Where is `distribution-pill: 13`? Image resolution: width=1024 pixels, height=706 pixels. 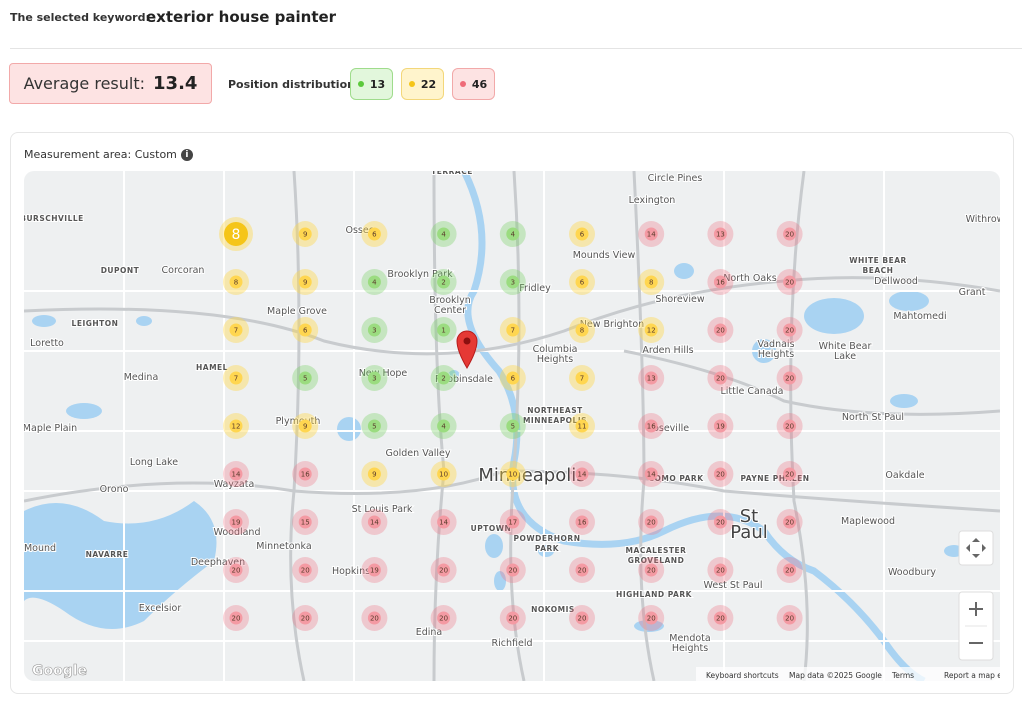
distribution-pill: 13 is located at coordinates (371, 84).